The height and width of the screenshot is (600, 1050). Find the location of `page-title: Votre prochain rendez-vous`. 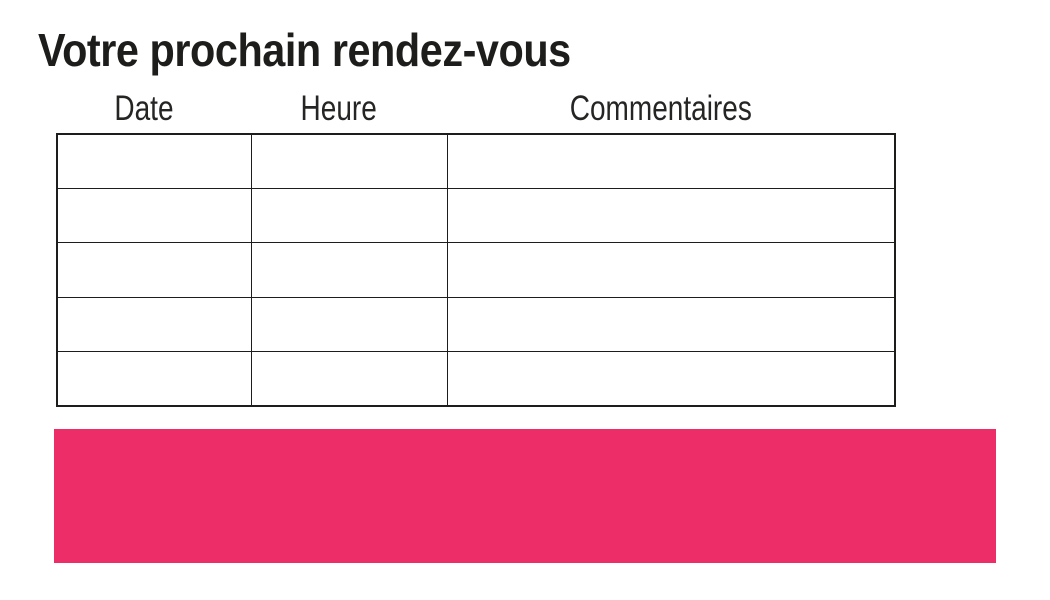

page-title: Votre prochain rendez-vous is located at coordinates (304, 50).